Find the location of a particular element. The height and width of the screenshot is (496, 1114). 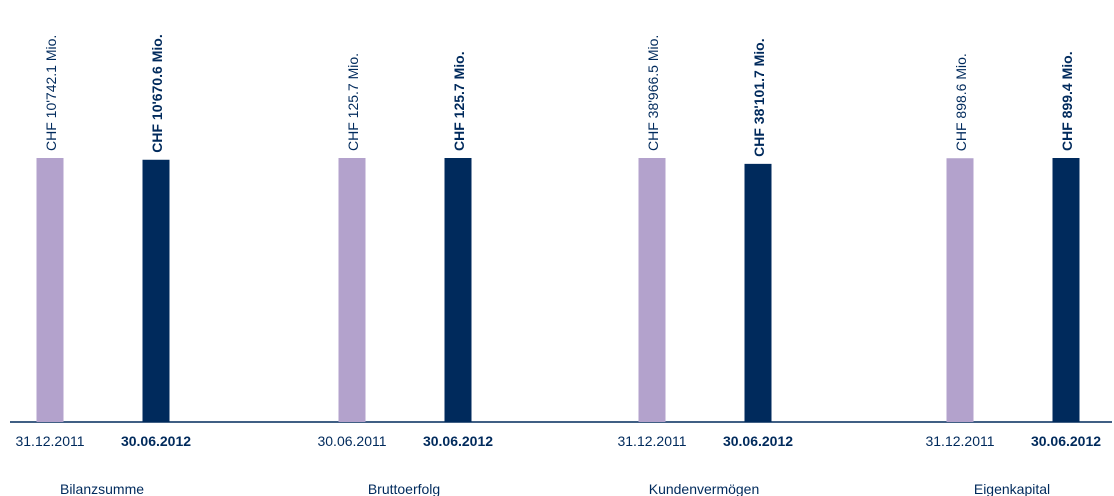

value-label: CHF 10'742.1 Mio. is located at coordinates (51, 93).